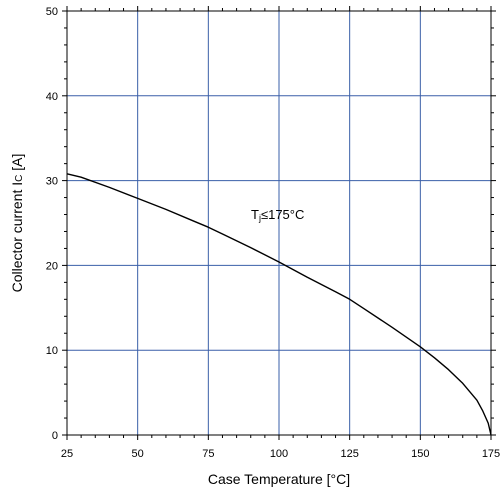  I want to click on y-tick-label: 10, so click(52, 351).